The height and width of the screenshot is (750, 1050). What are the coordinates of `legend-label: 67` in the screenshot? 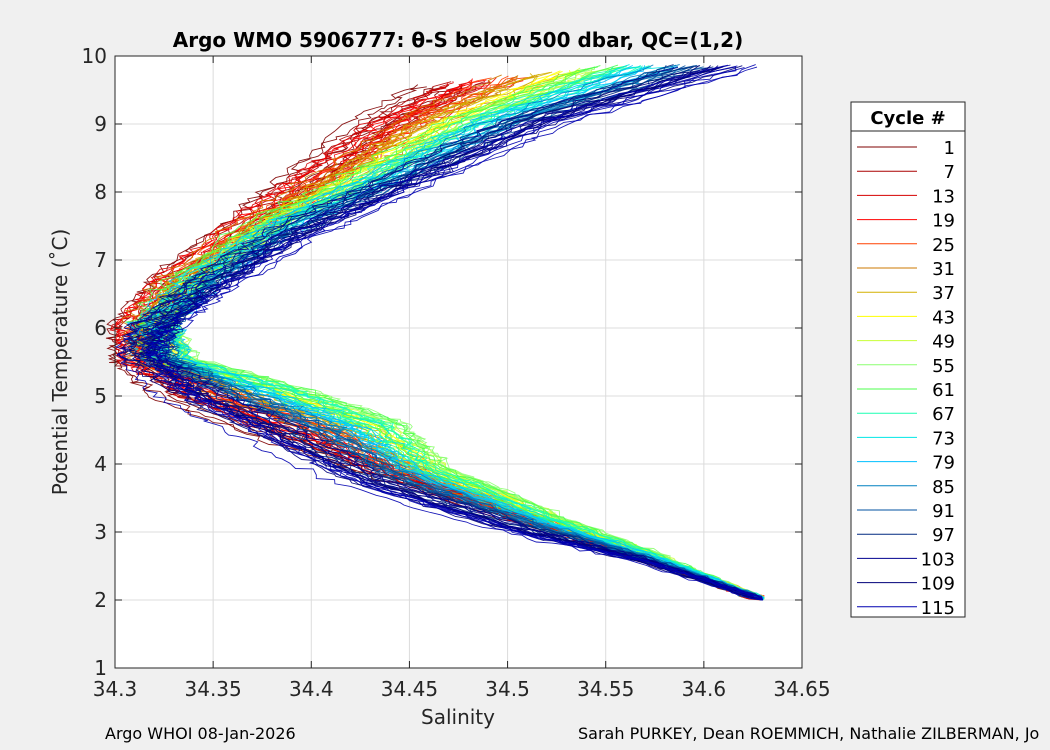 It's located at (943, 414).